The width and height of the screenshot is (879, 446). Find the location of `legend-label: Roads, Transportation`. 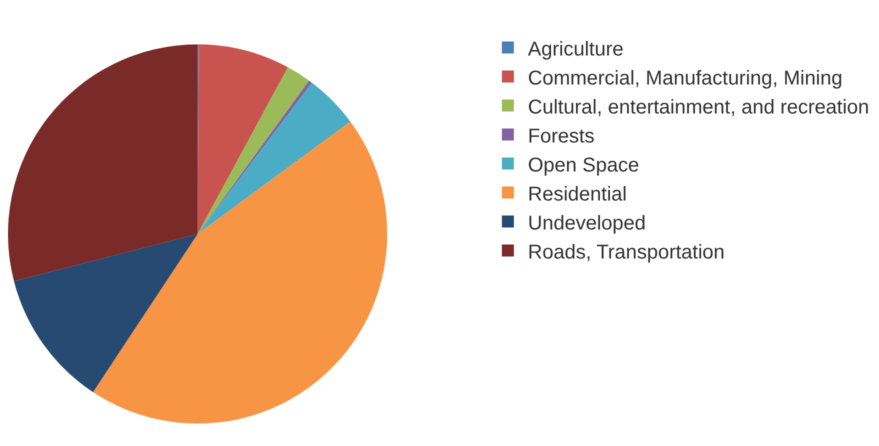

legend-label: Roads, Transportation is located at coordinates (626, 252).